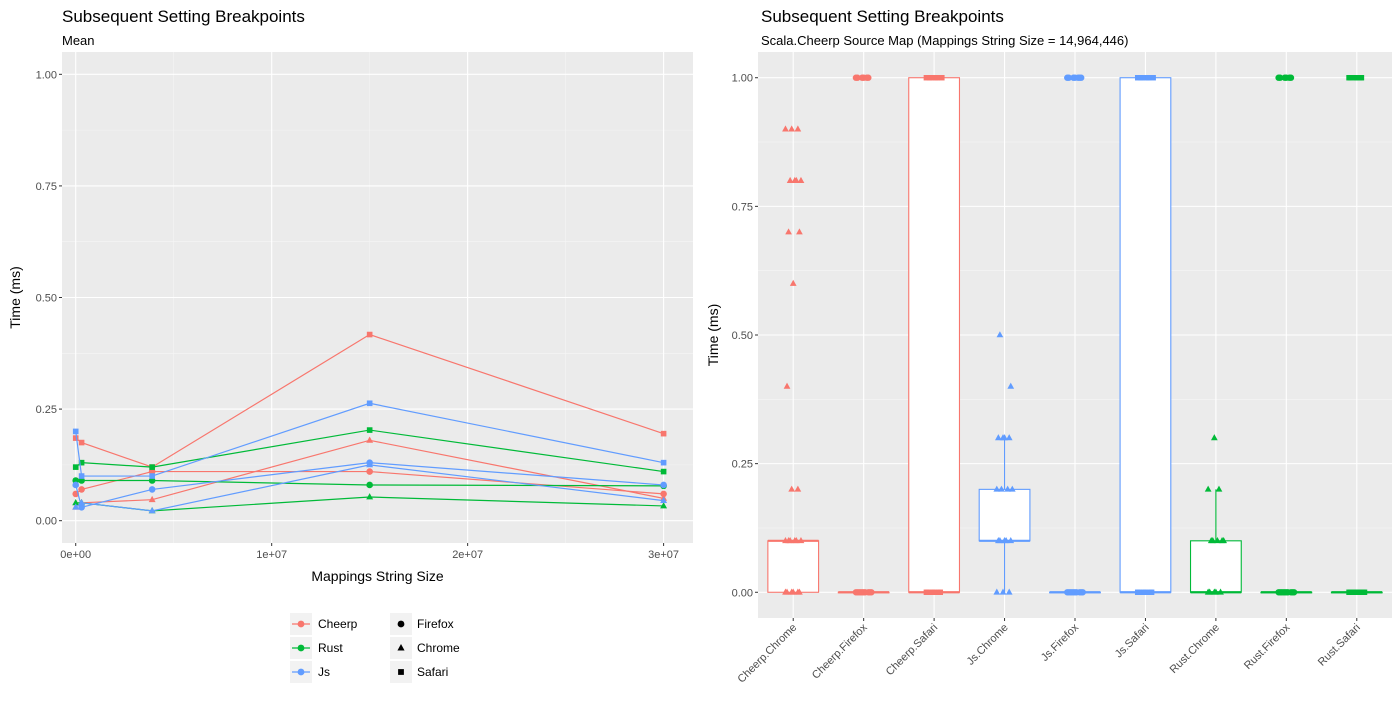  Describe the element at coordinates (840, 651) in the screenshot. I see `right-x-tick-label: Cheerp.Firefox` at that location.